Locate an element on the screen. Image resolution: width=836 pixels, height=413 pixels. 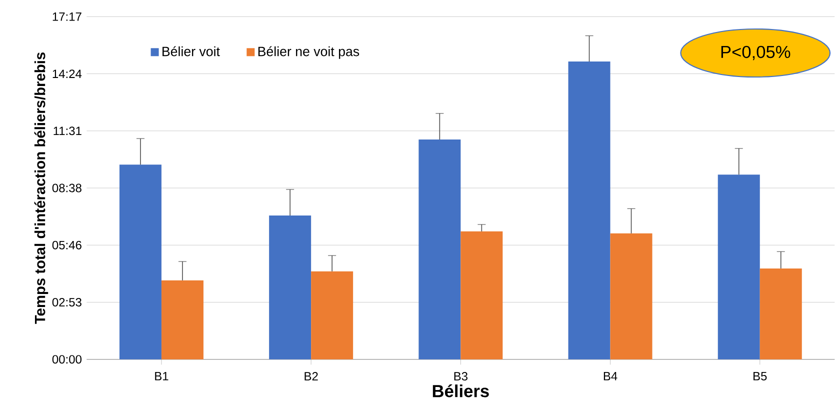
x-tick-label: B5 is located at coordinates (760, 376).